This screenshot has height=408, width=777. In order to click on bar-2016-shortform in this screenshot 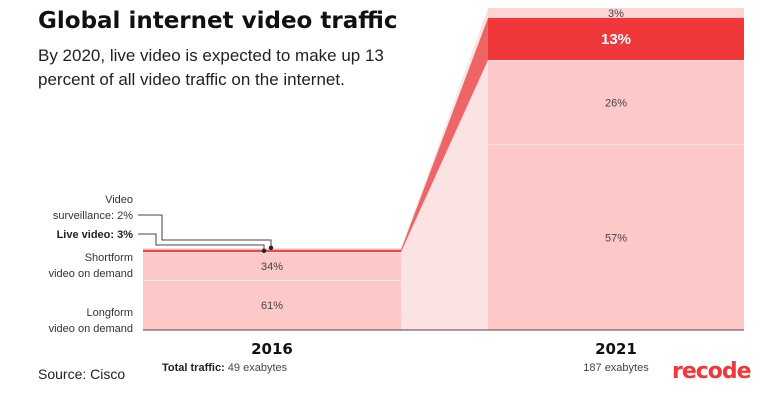, I will do `click(272, 266)`.